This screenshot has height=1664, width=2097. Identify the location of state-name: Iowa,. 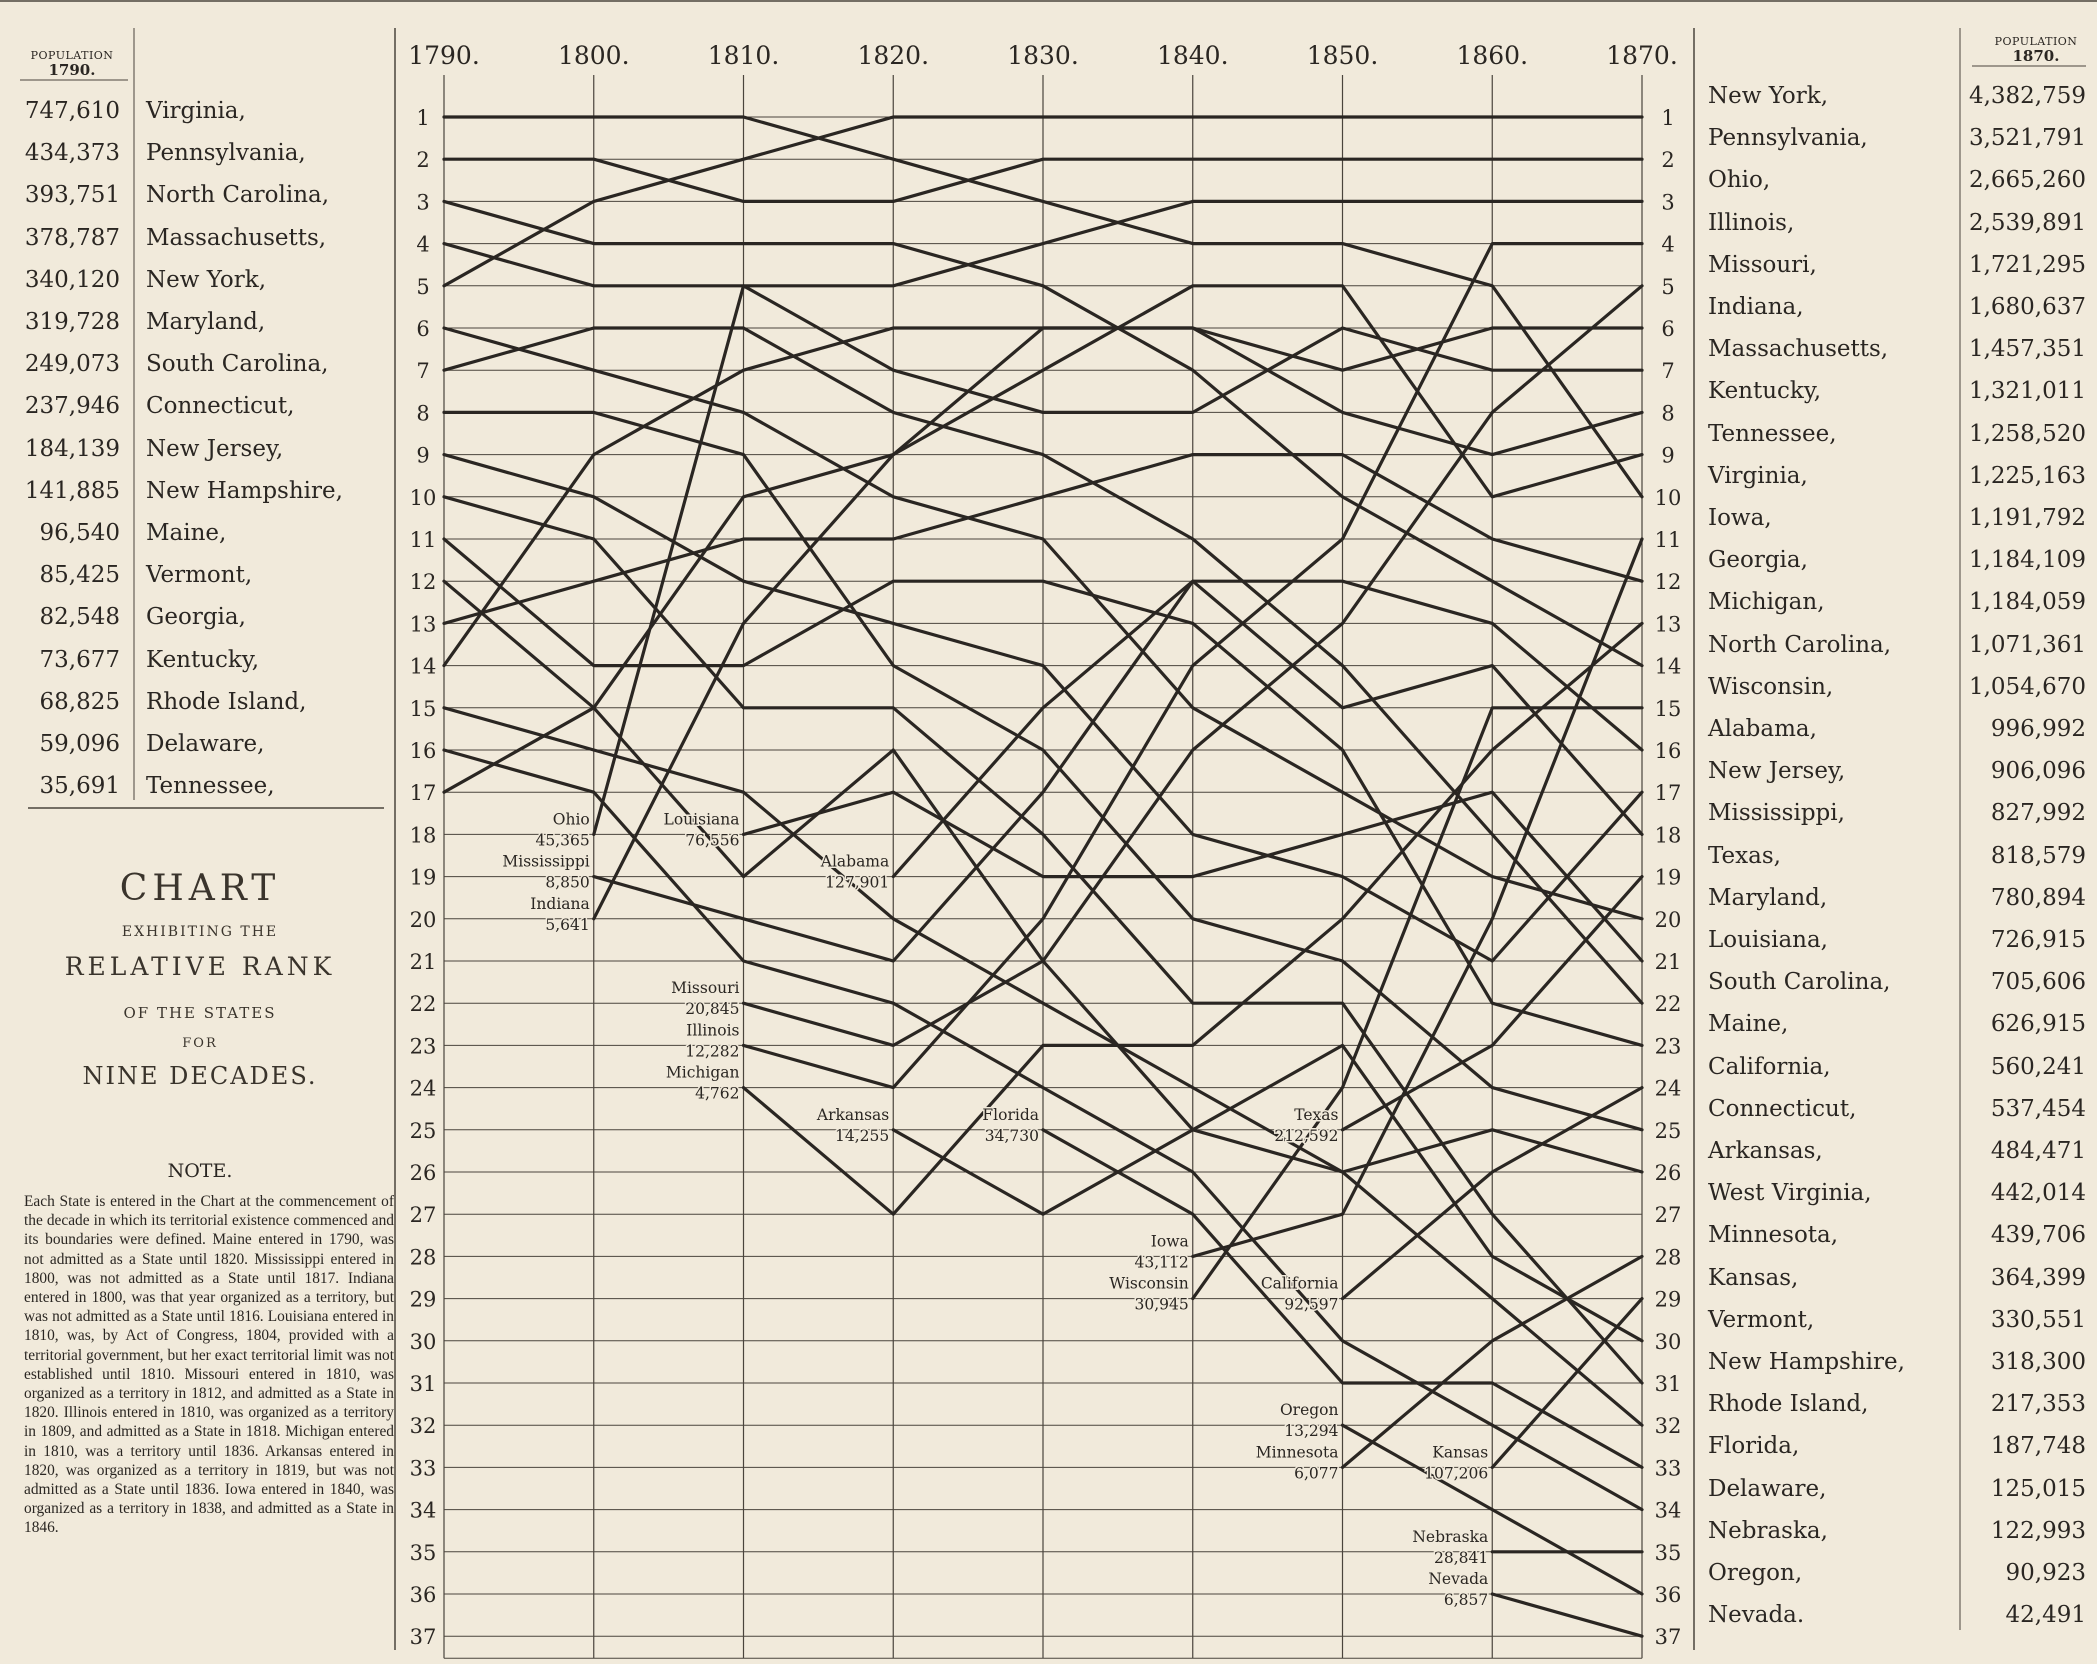
(1740, 518).